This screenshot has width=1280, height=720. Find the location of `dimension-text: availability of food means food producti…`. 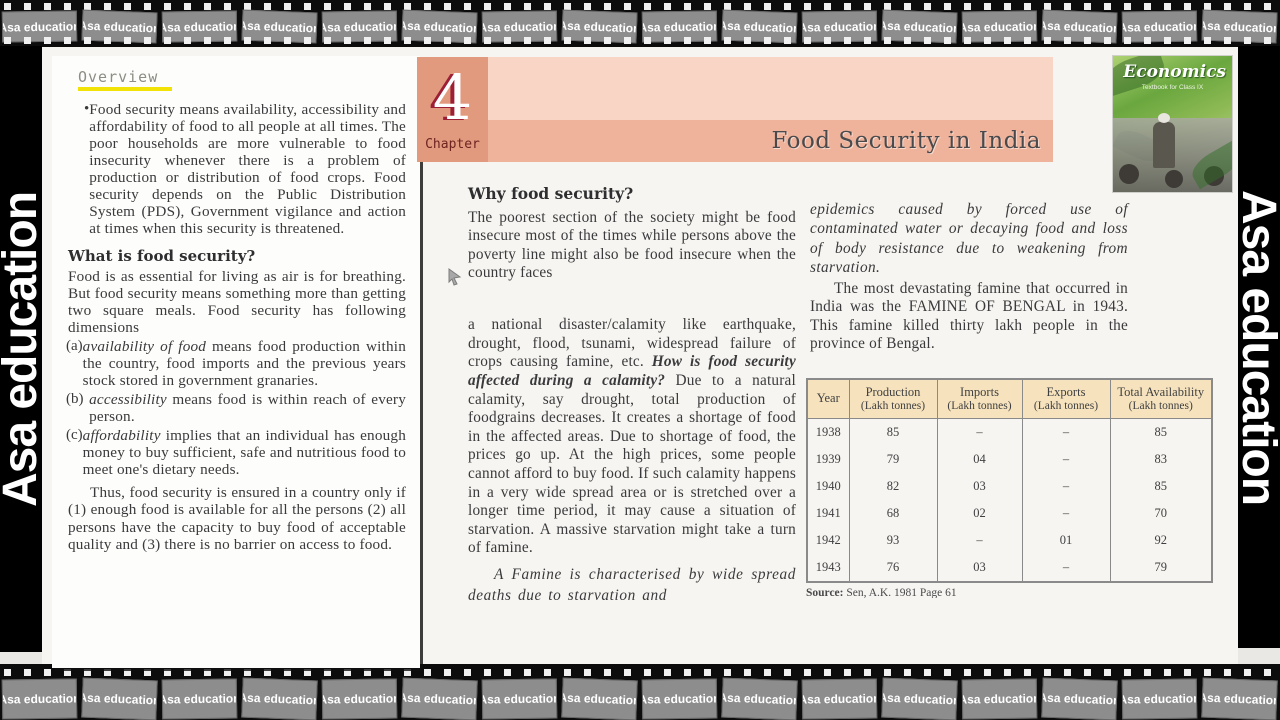

dimension-text: availability of food means food producti… is located at coordinates (244, 363).